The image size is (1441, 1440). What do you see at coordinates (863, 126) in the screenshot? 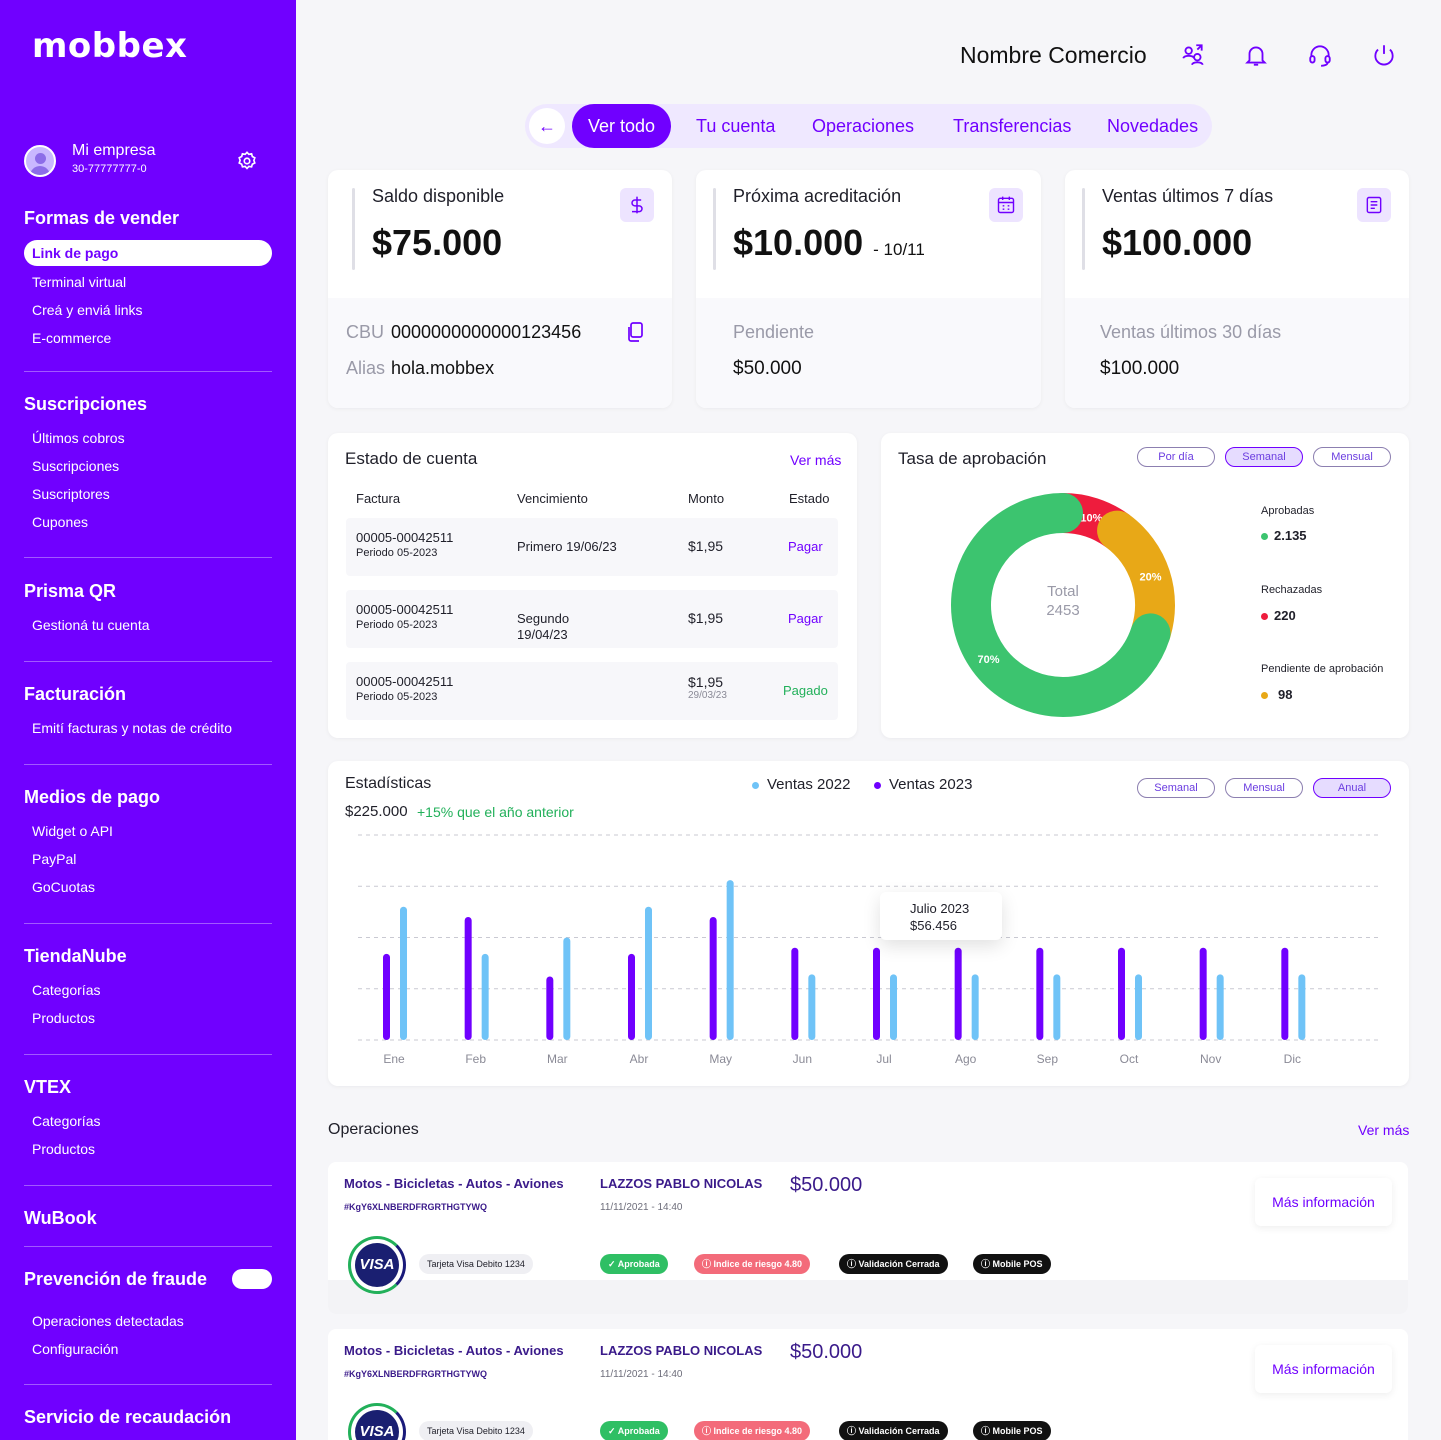
I see `tab-operaciones: Operaciones` at bounding box center [863, 126].